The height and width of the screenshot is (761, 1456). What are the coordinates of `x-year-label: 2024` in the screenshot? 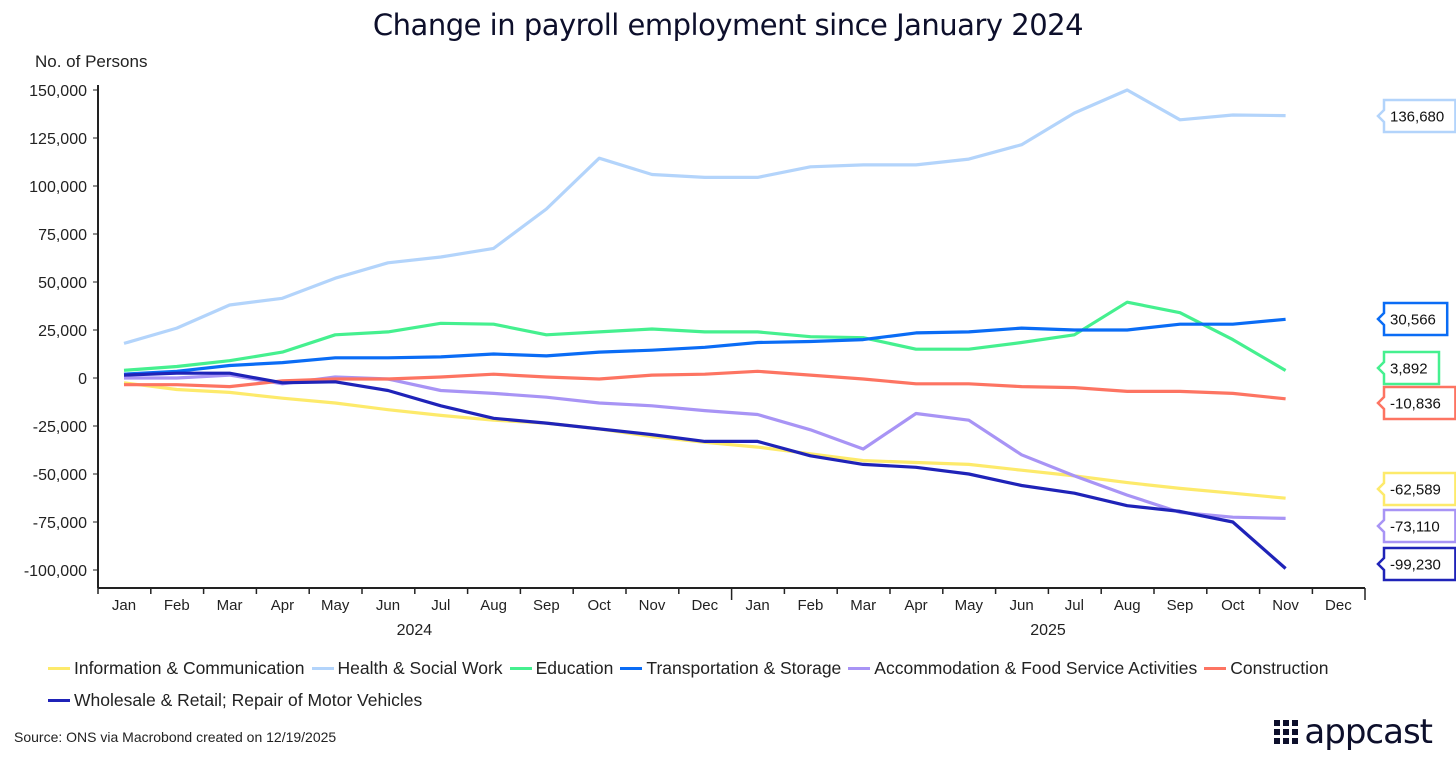 It's located at (415, 630).